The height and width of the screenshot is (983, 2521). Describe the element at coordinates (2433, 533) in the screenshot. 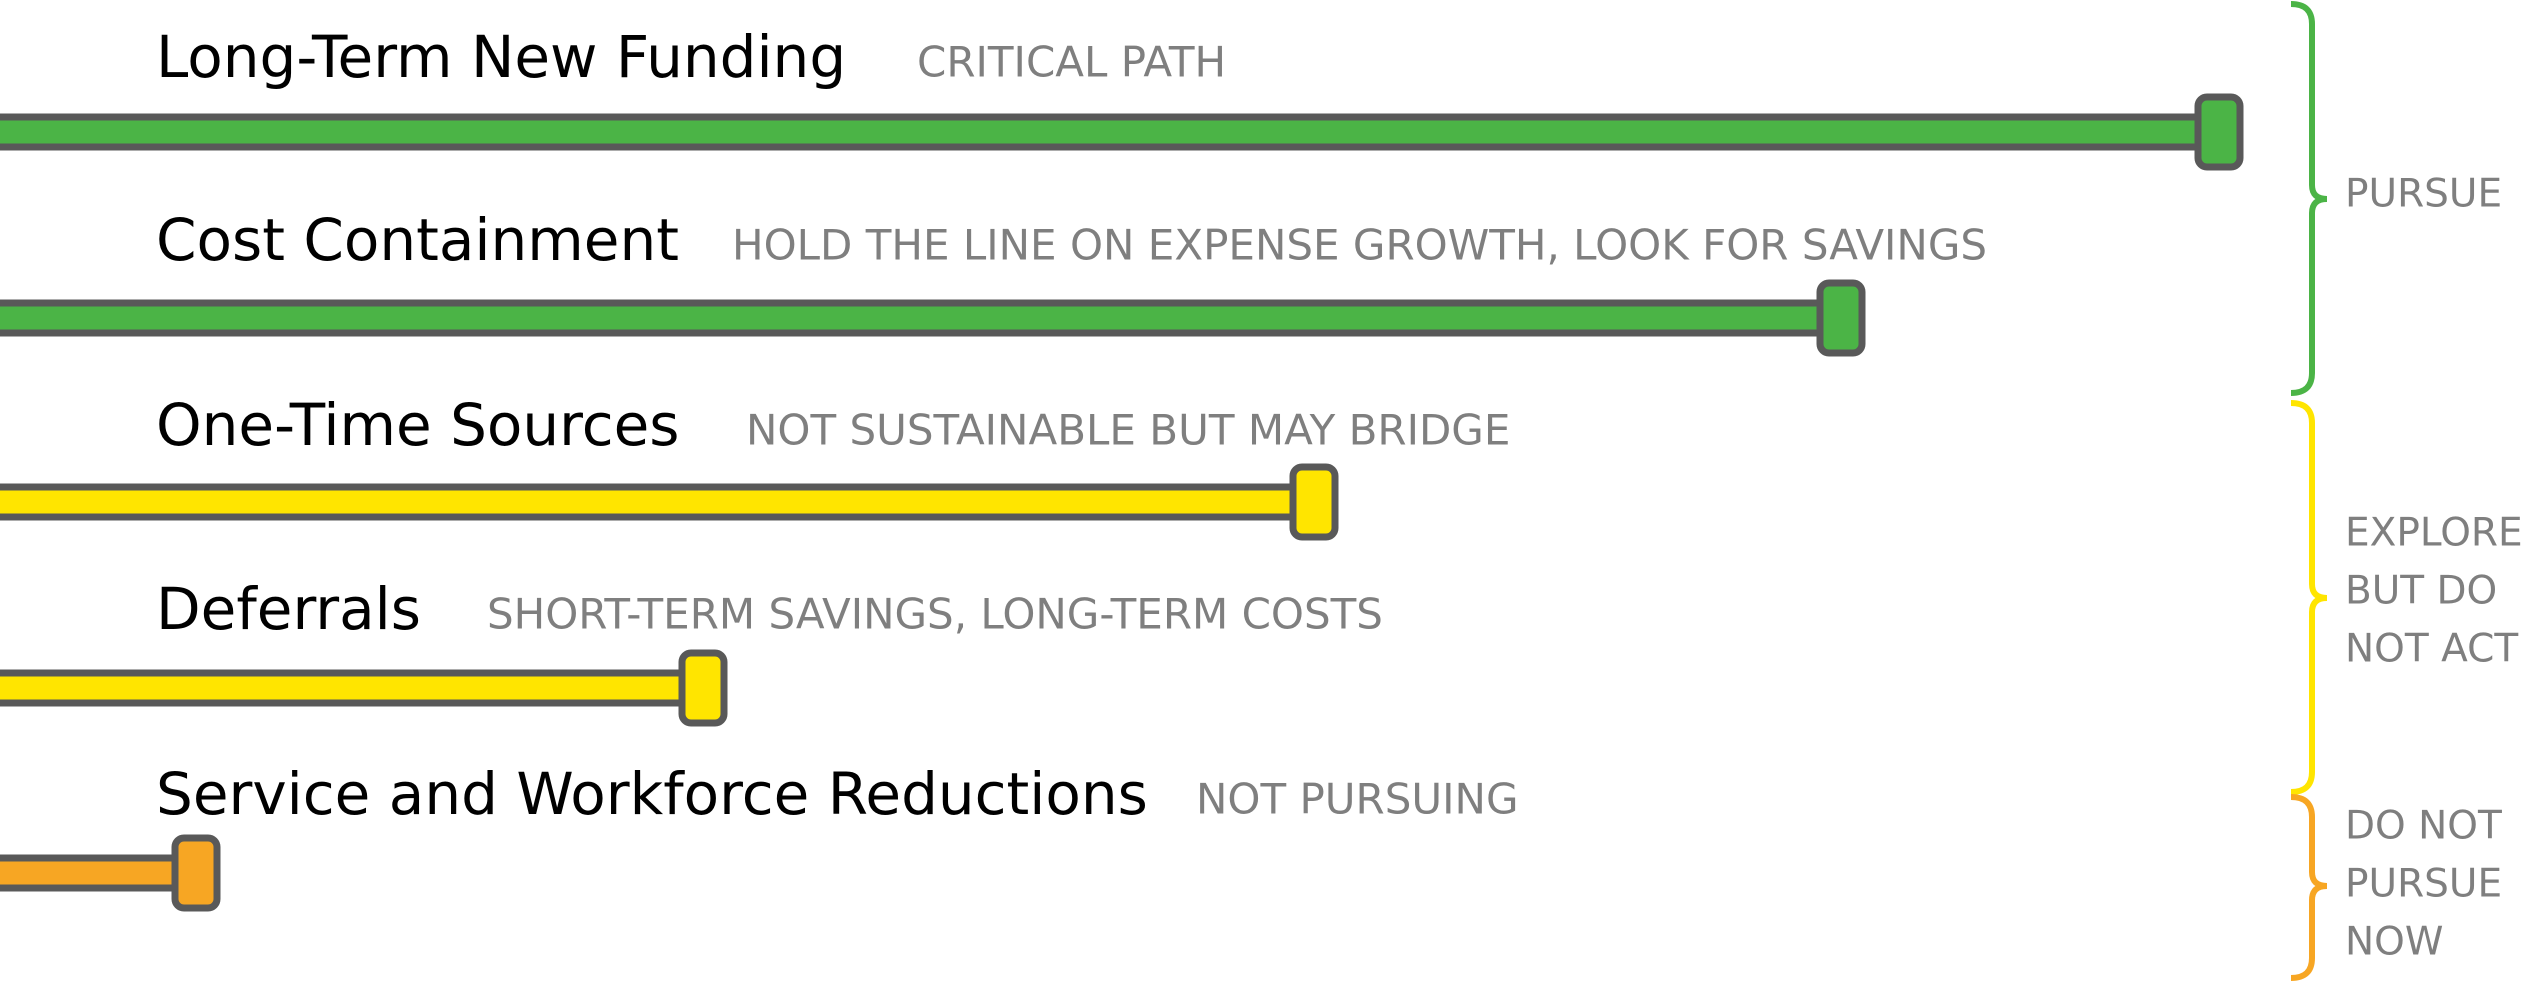

I see `group-label: EXPLORE` at that location.